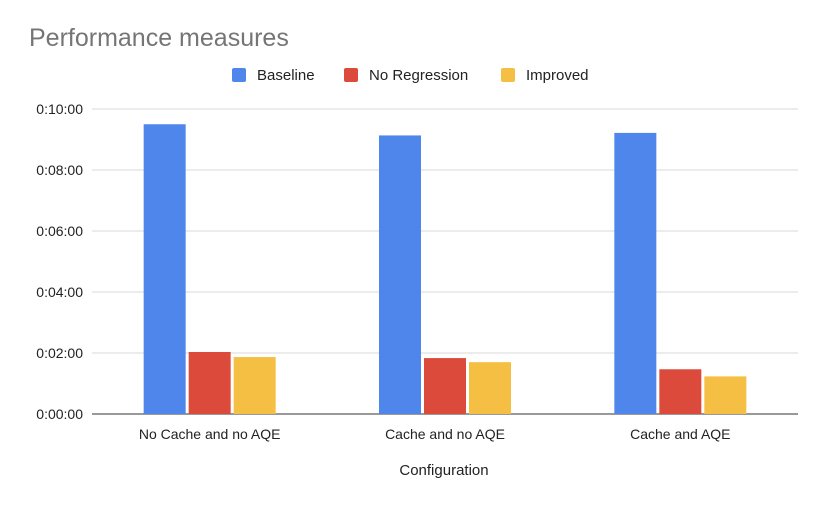  I want to click on y-tick-label: 0:00:00, so click(59, 414).